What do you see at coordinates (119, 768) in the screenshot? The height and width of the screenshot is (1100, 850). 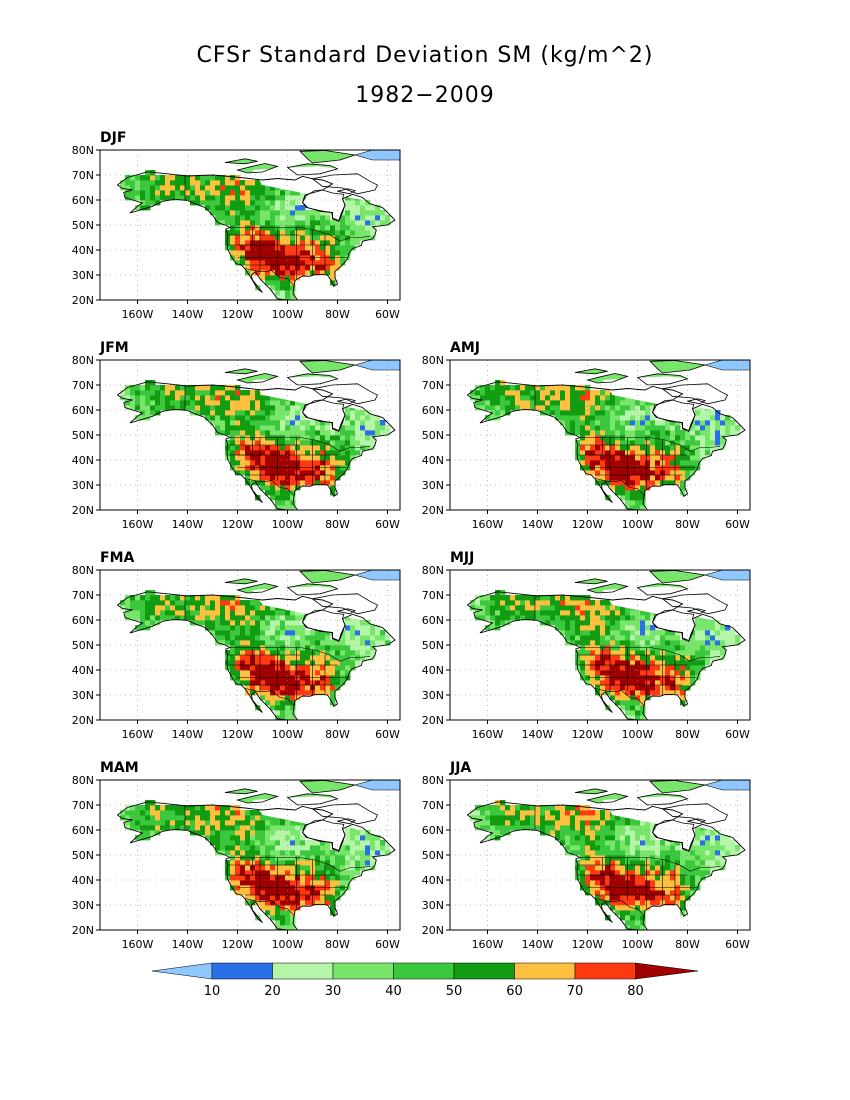 I see `panel-label: MAM` at bounding box center [119, 768].